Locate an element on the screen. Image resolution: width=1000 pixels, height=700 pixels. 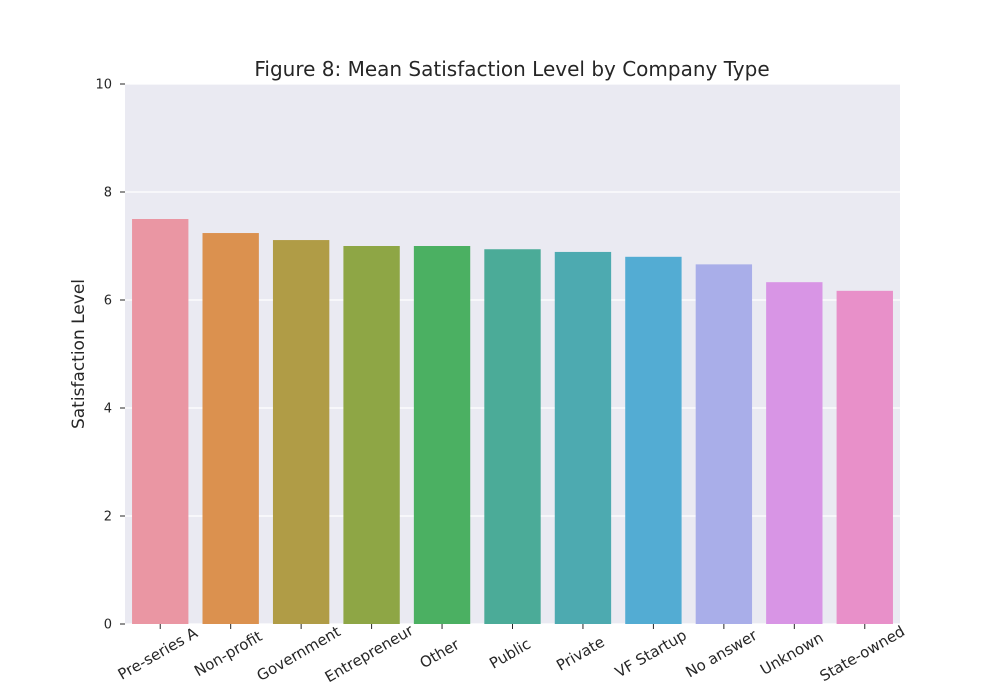
y-tick-label: 10 is located at coordinates (103, 85).